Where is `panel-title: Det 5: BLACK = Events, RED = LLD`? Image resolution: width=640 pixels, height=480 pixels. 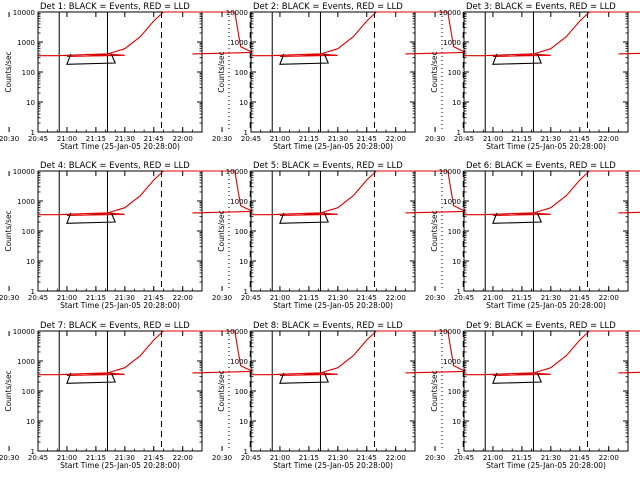 panel-title: Det 5: BLACK = Events, RED = LLD is located at coordinates (328, 166).